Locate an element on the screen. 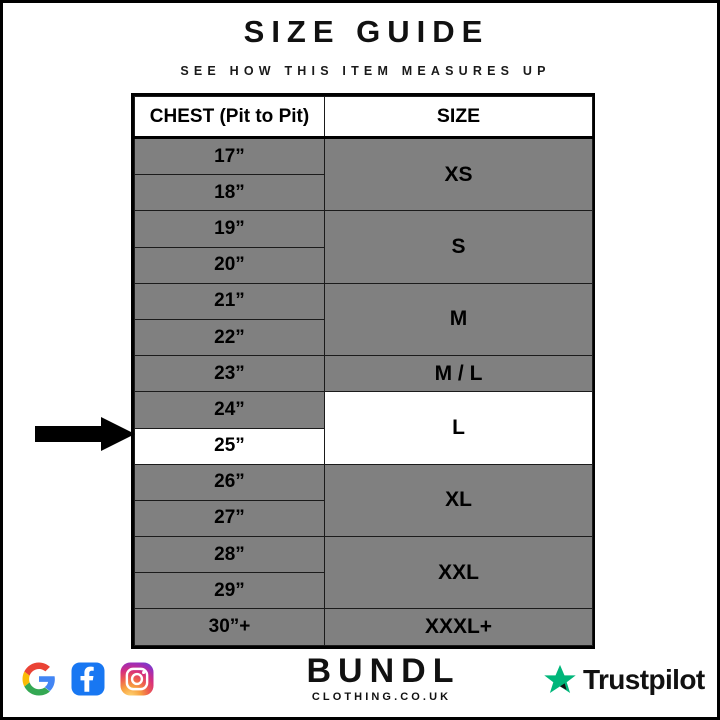  chest-cell: 23” is located at coordinates (229, 374).